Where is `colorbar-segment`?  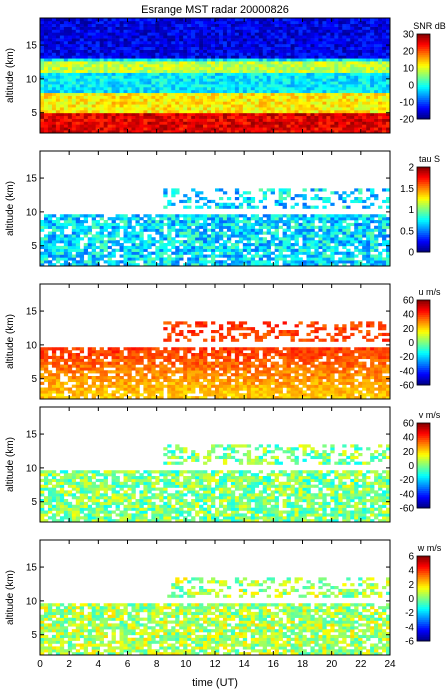
colorbar-segment is located at coordinates (423, 73).